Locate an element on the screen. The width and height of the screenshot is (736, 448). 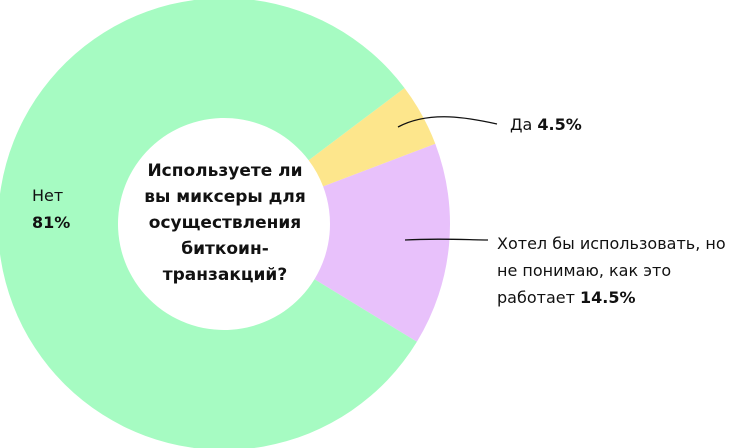
category-label: Да is located at coordinates (521, 124).